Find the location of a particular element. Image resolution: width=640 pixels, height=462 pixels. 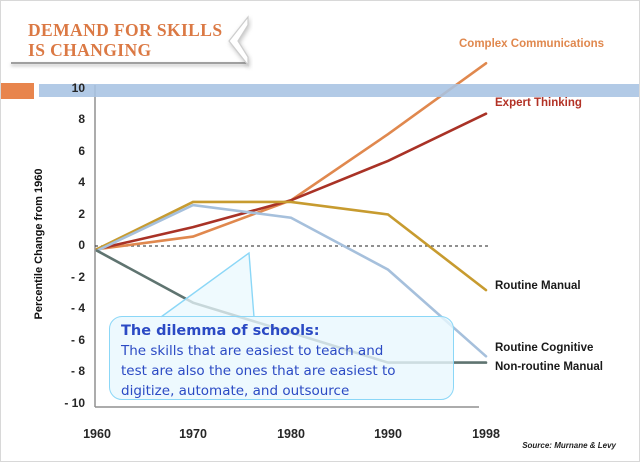

callout-title: The dilemma of schools: is located at coordinates (220, 331).